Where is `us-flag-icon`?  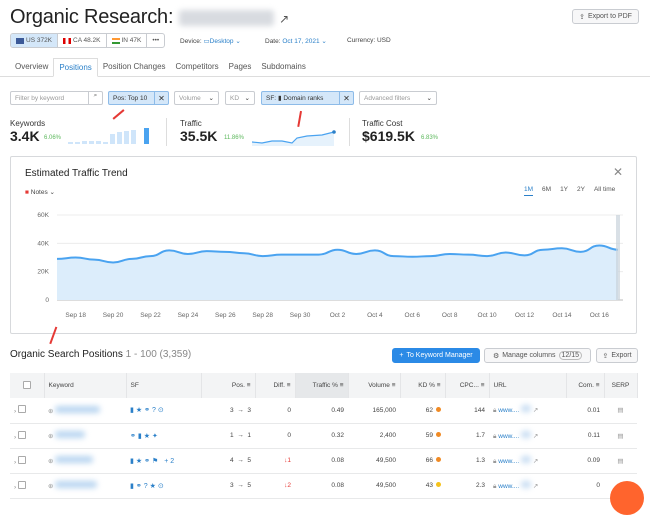 us-flag-icon is located at coordinates (20, 40).